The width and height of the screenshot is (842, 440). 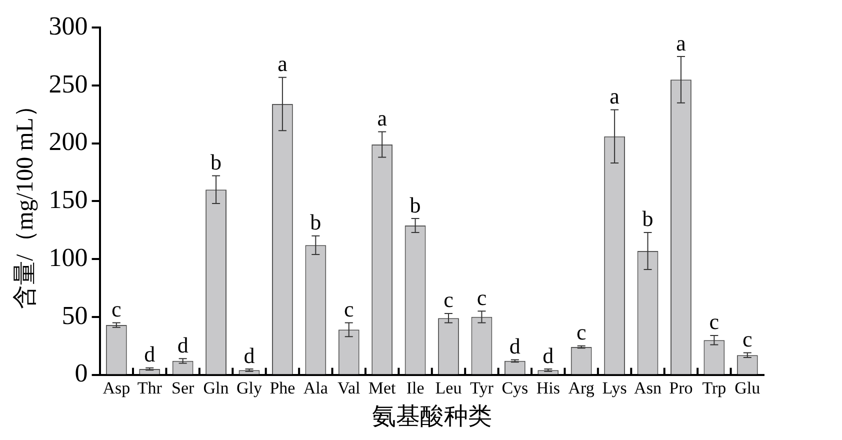 What do you see at coordinates (68, 141) in the screenshot?
I see `y-tick-label: 200` at bounding box center [68, 141].